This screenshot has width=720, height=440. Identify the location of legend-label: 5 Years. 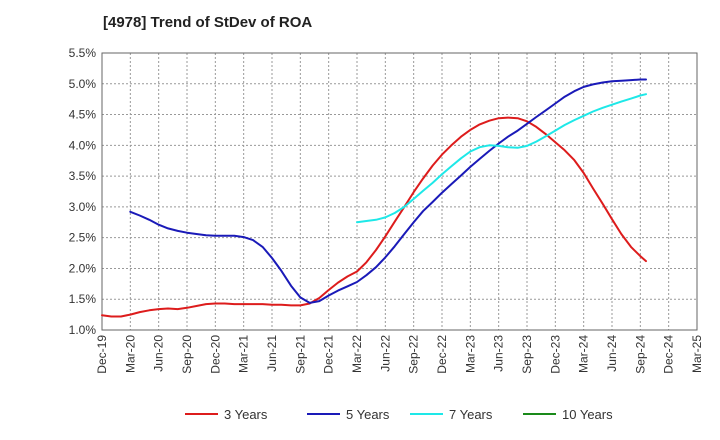
(368, 414).